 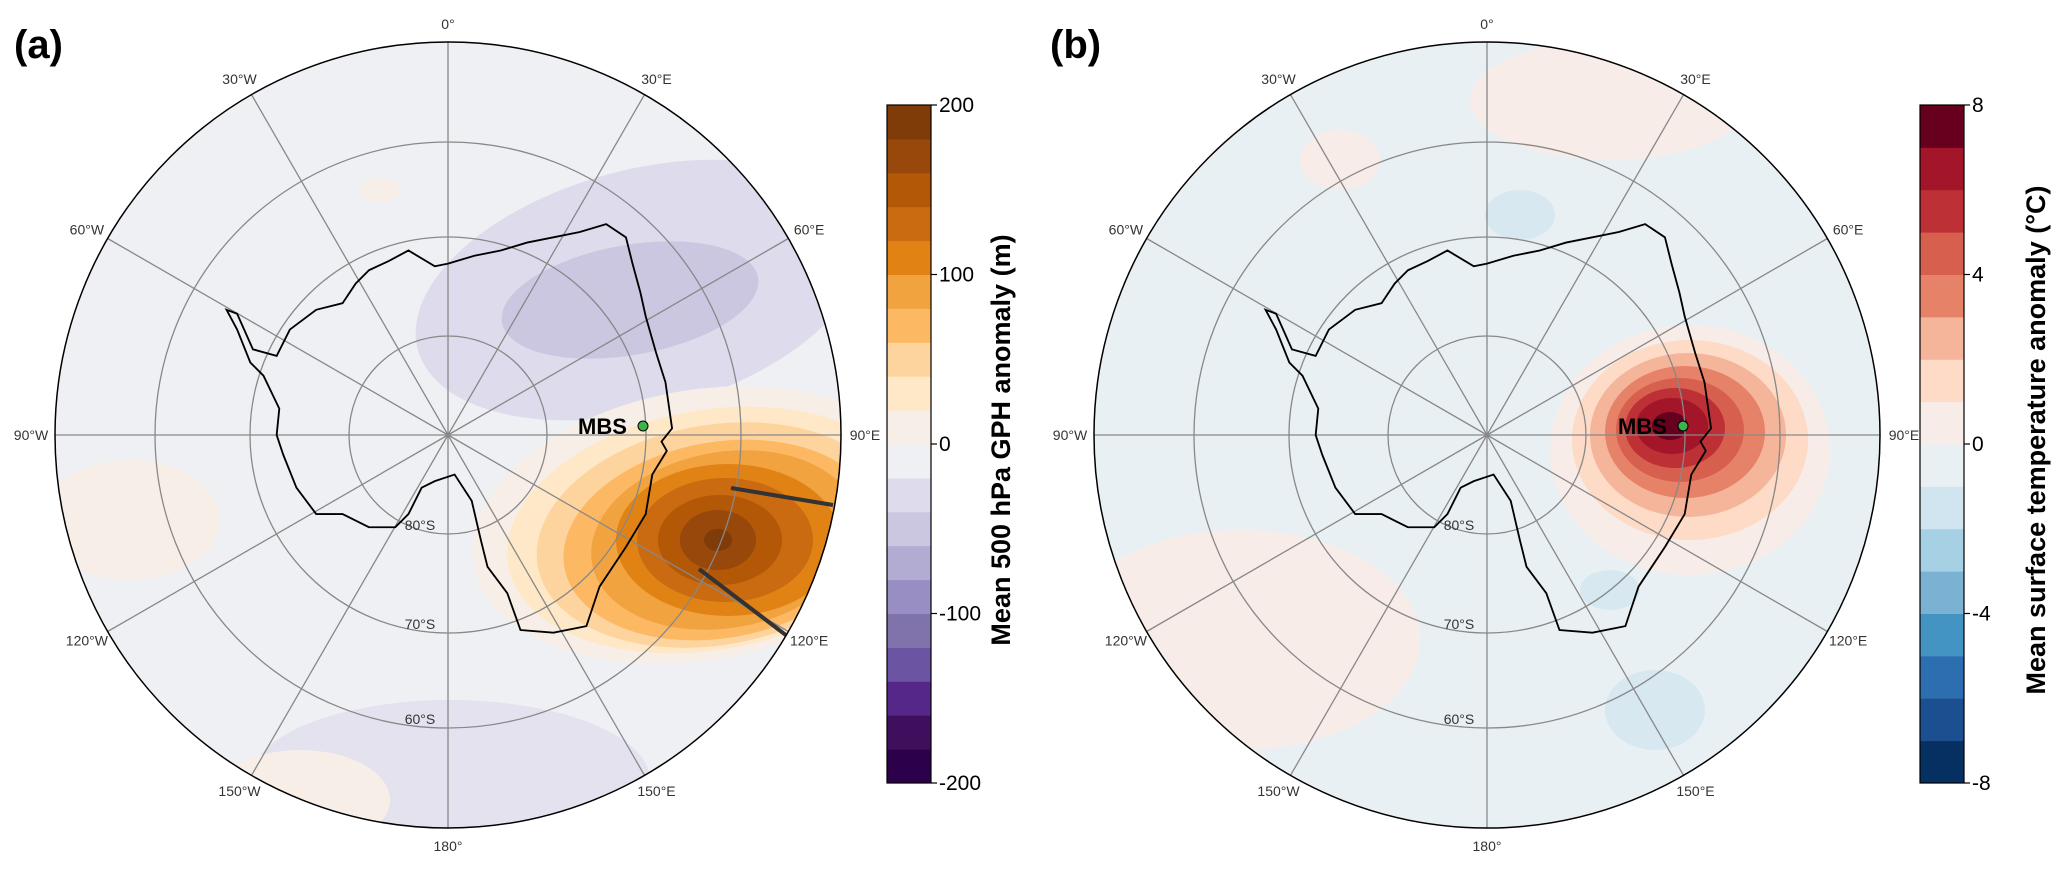 What do you see at coordinates (960, 614) in the screenshot?
I see `colorbar-tick-label: -100` at bounding box center [960, 614].